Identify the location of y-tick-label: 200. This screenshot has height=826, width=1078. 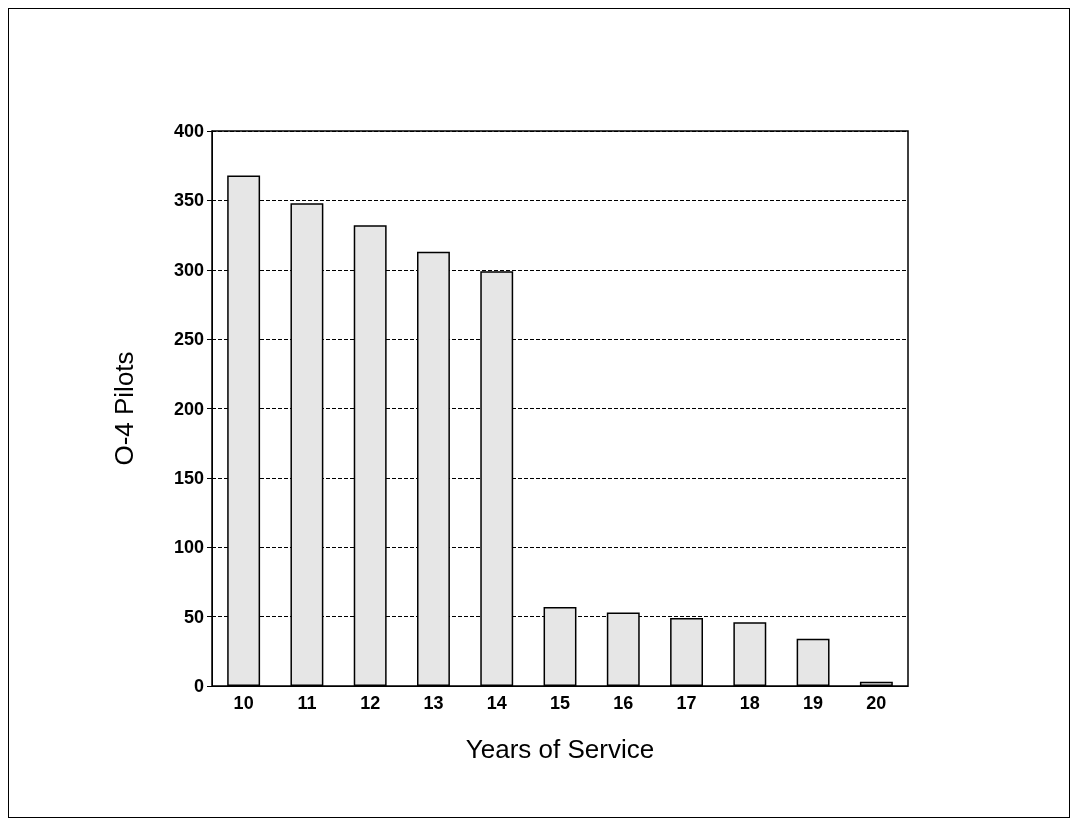
(188, 408).